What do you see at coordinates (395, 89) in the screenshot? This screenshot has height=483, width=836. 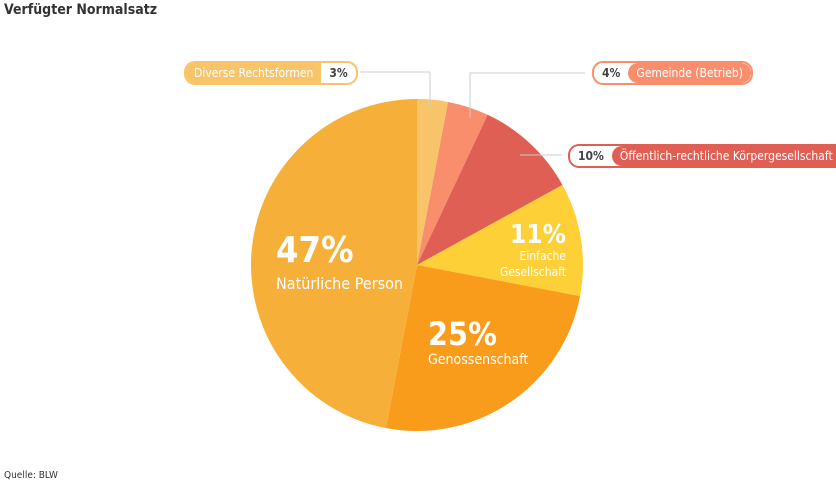 I see `leader-line-diverse` at bounding box center [395, 89].